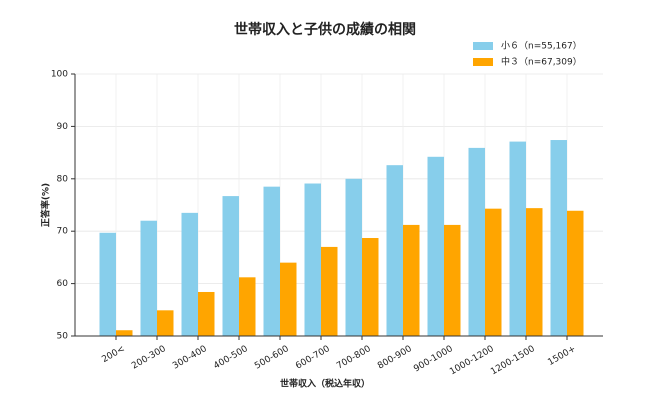  Describe the element at coordinates (395, 358) in the screenshot. I see `x-tick-label: 800-900` at that location.